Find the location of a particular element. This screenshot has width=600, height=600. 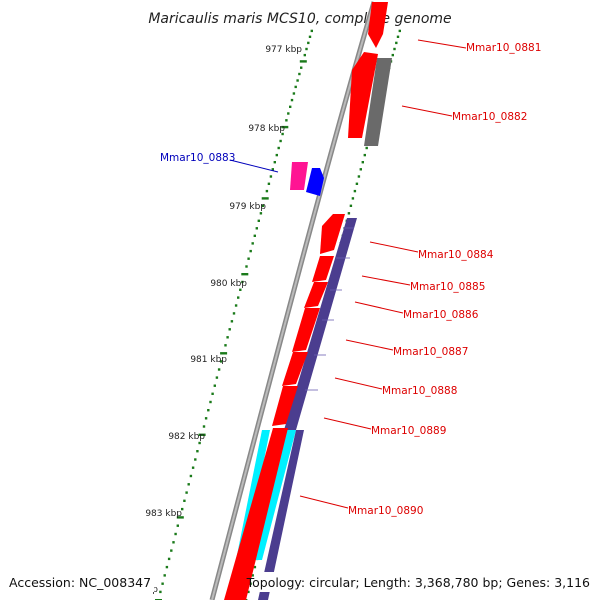

gene-label-0882: Mmar10_0882 is located at coordinates (489, 117).